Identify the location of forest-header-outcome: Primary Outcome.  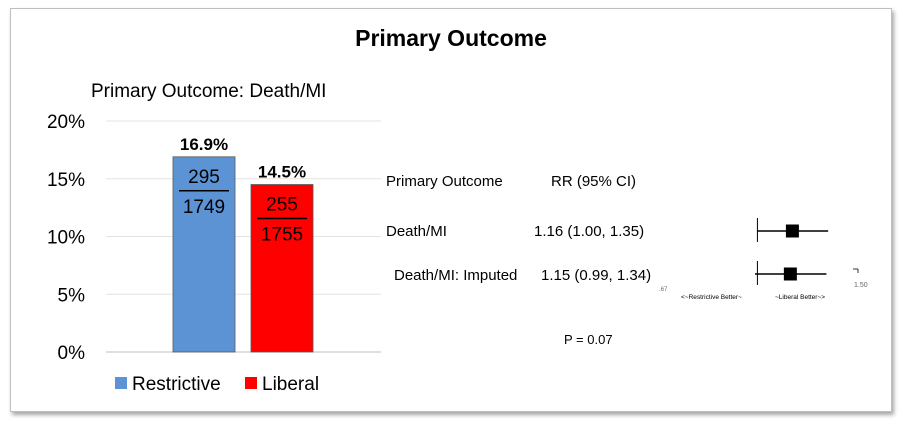
(444, 181).